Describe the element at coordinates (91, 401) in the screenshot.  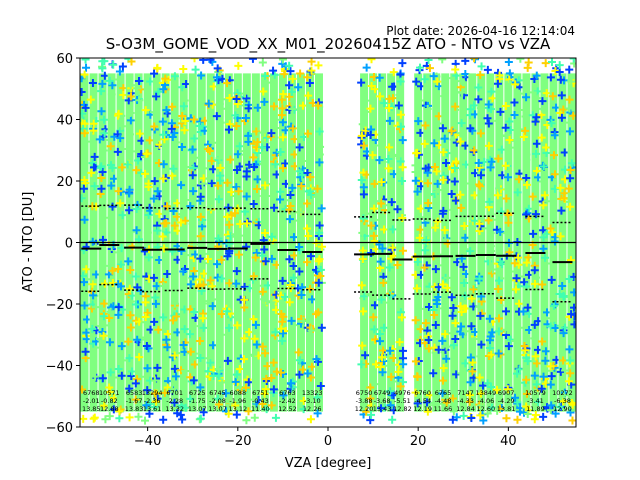
I see `bin-stat-label-0-1: -2.01` at that location.